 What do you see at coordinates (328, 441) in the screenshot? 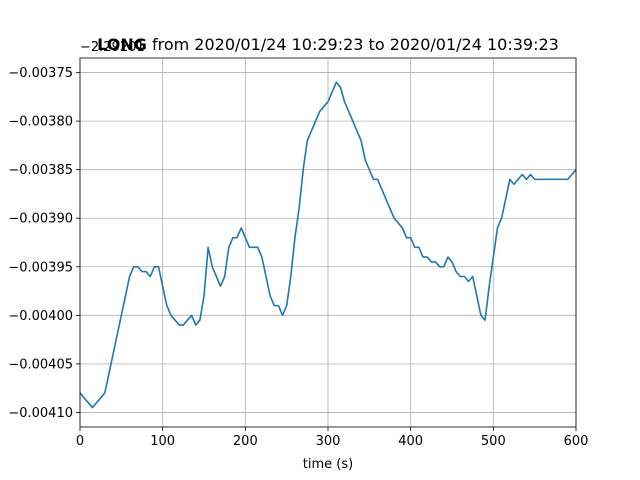
I see `x-tick-label: 300` at bounding box center [328, 441].